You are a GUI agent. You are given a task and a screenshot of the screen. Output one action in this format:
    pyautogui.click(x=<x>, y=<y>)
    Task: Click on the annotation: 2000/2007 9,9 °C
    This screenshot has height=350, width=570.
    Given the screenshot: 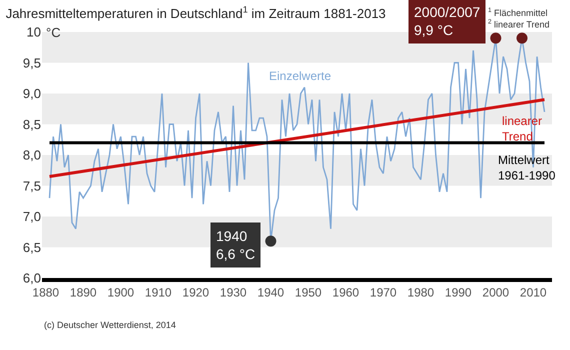 What is the action you would take?
    pyautogui.click(x=447, y=21)
    